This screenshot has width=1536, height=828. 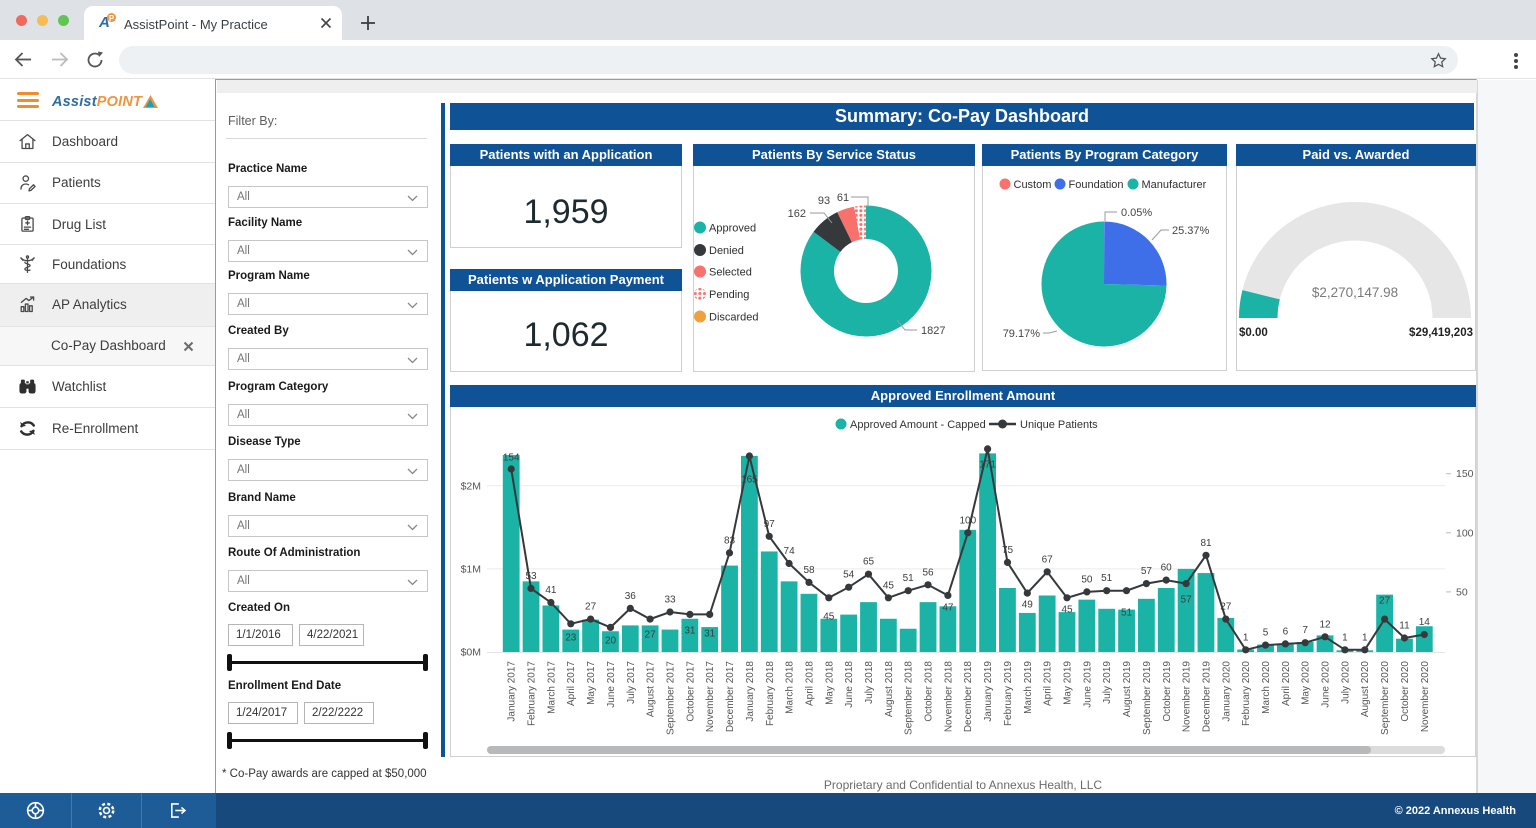 I want to click on svg-text: 0.05%, so click(x=1136, y=213).